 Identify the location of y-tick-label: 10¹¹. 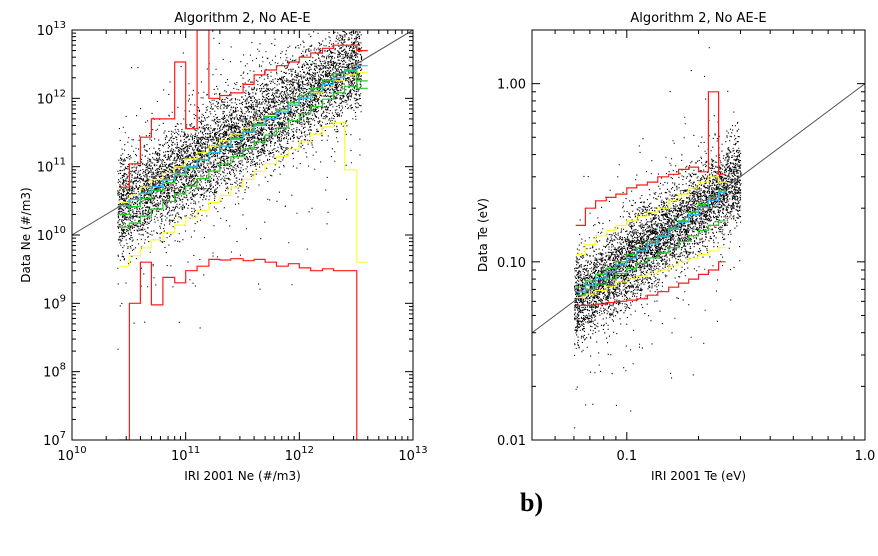
(51, 166).